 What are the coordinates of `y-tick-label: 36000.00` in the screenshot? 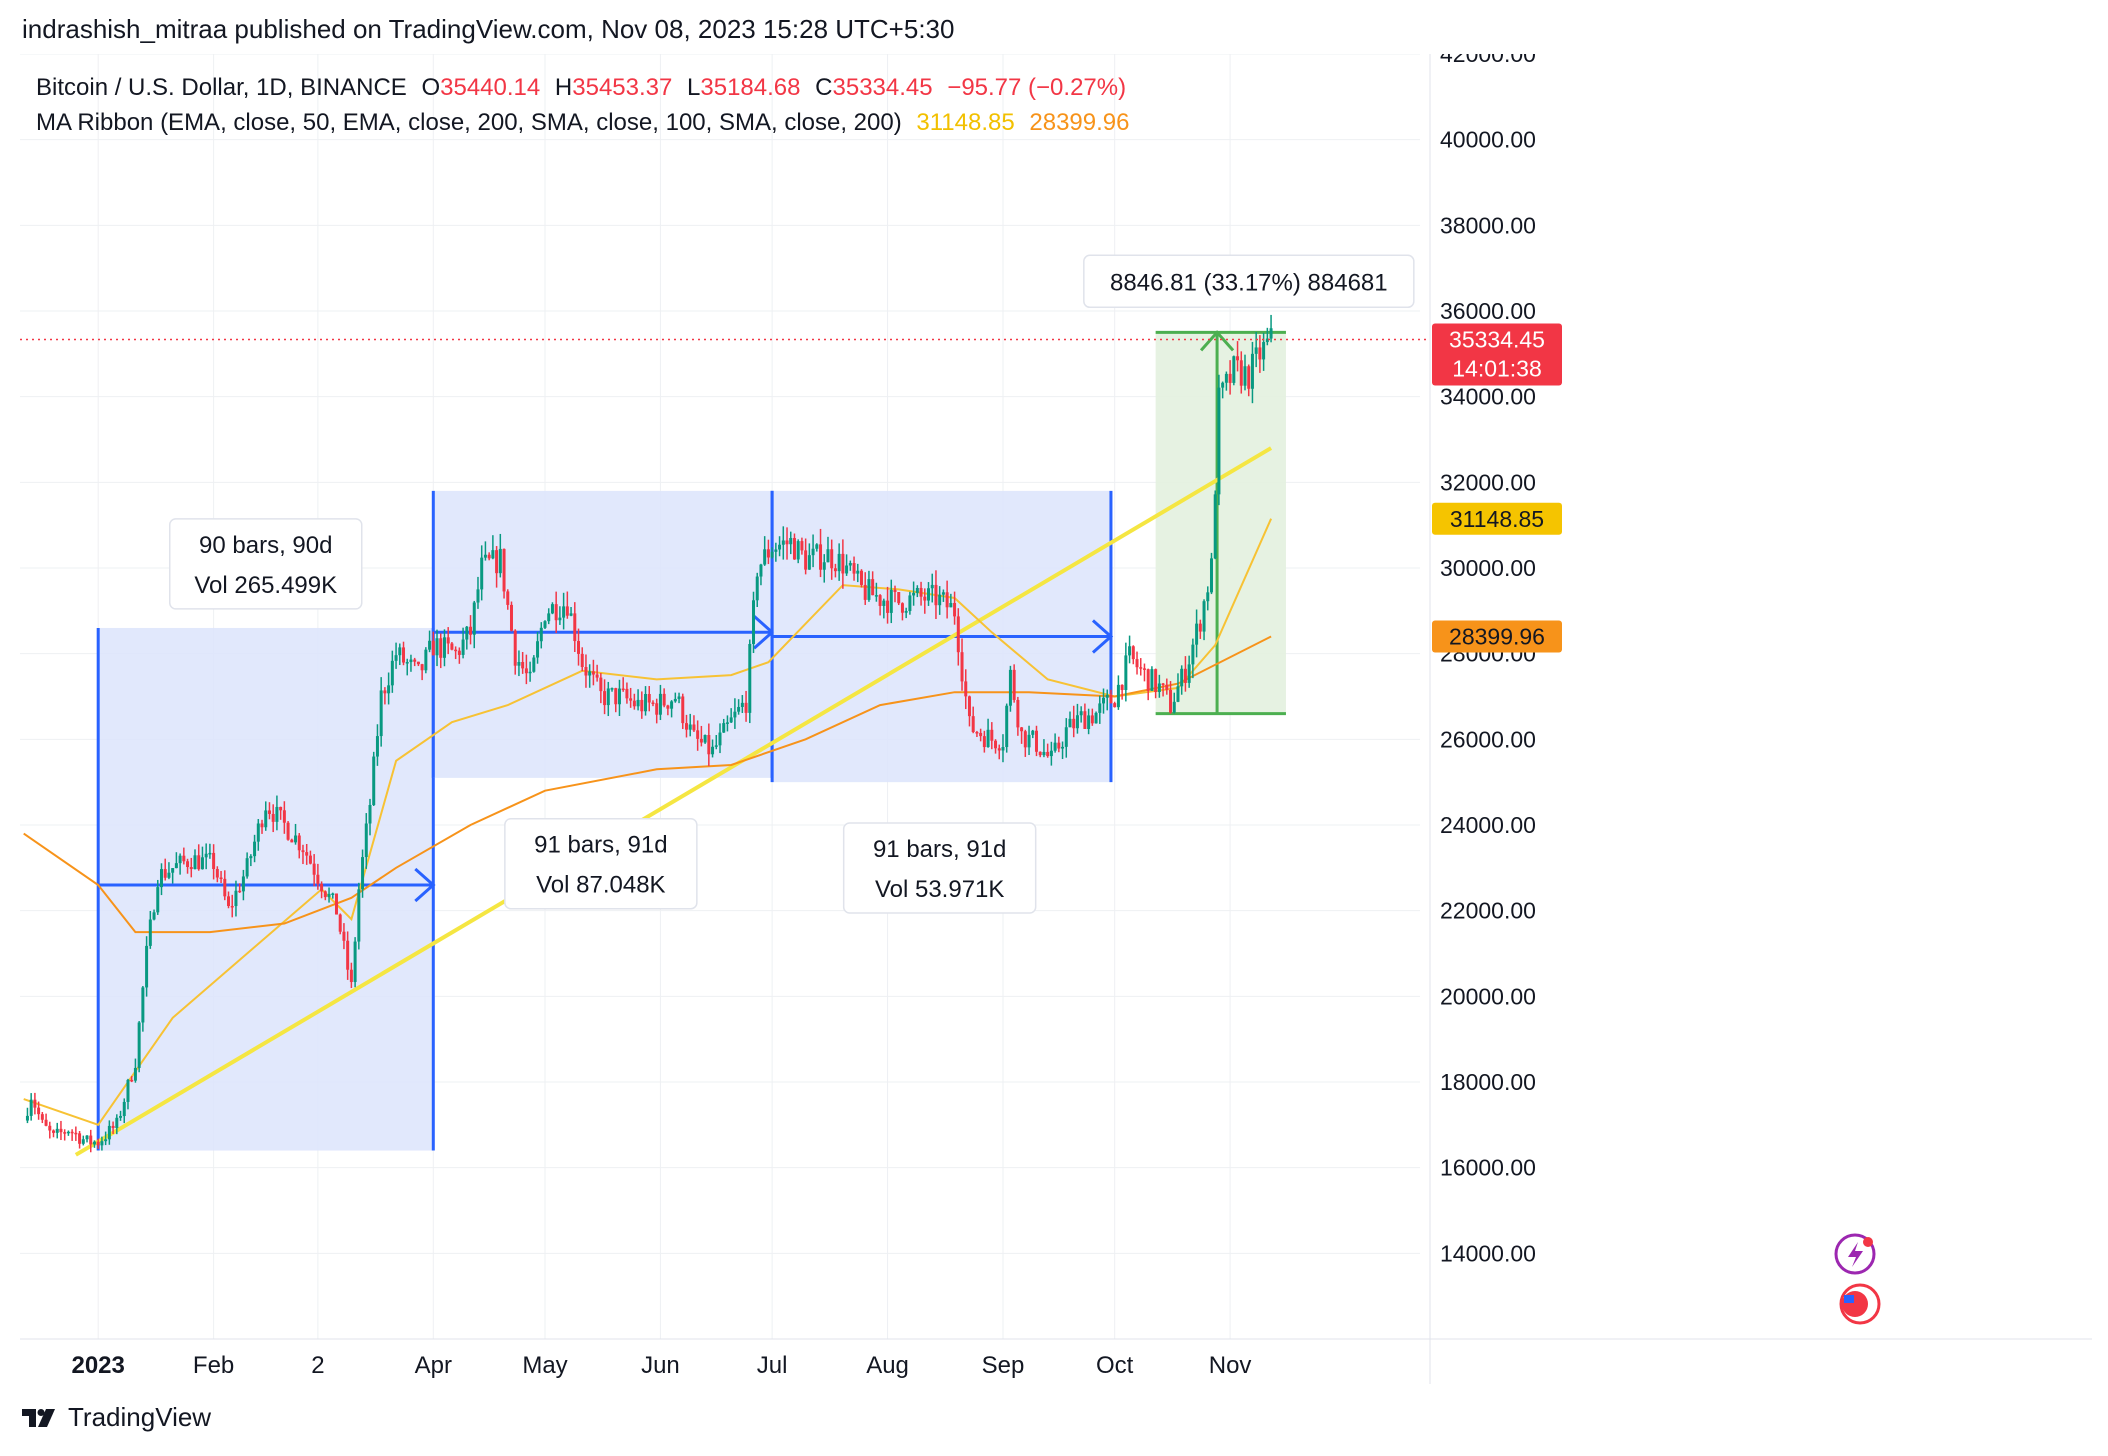 It's located at (1488, 311).